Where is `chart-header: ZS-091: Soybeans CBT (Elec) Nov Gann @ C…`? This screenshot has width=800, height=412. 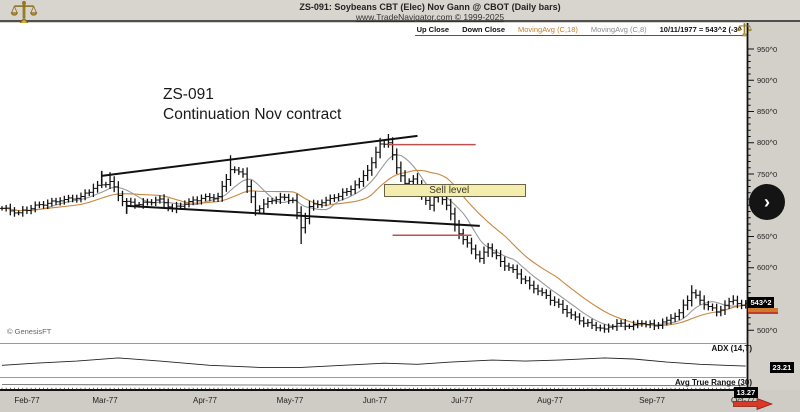 chart-header: ZS-091: Soybeans CBT (Elec) Nov Gann @ C… is located at coordinates (400, 11).